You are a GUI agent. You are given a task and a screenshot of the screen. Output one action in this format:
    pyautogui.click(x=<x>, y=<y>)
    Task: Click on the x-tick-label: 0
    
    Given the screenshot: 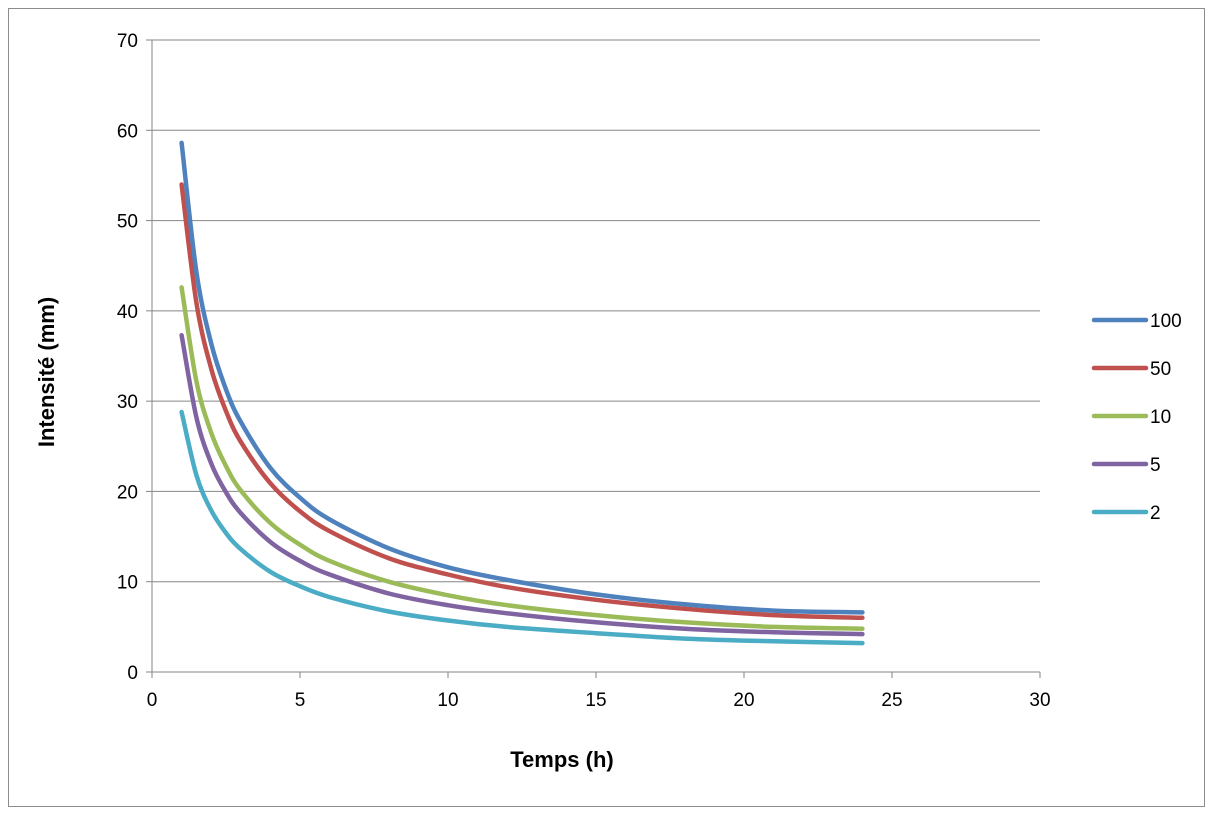 What is the action you would take?
    pyautogui.click(x=152, y=700)
    